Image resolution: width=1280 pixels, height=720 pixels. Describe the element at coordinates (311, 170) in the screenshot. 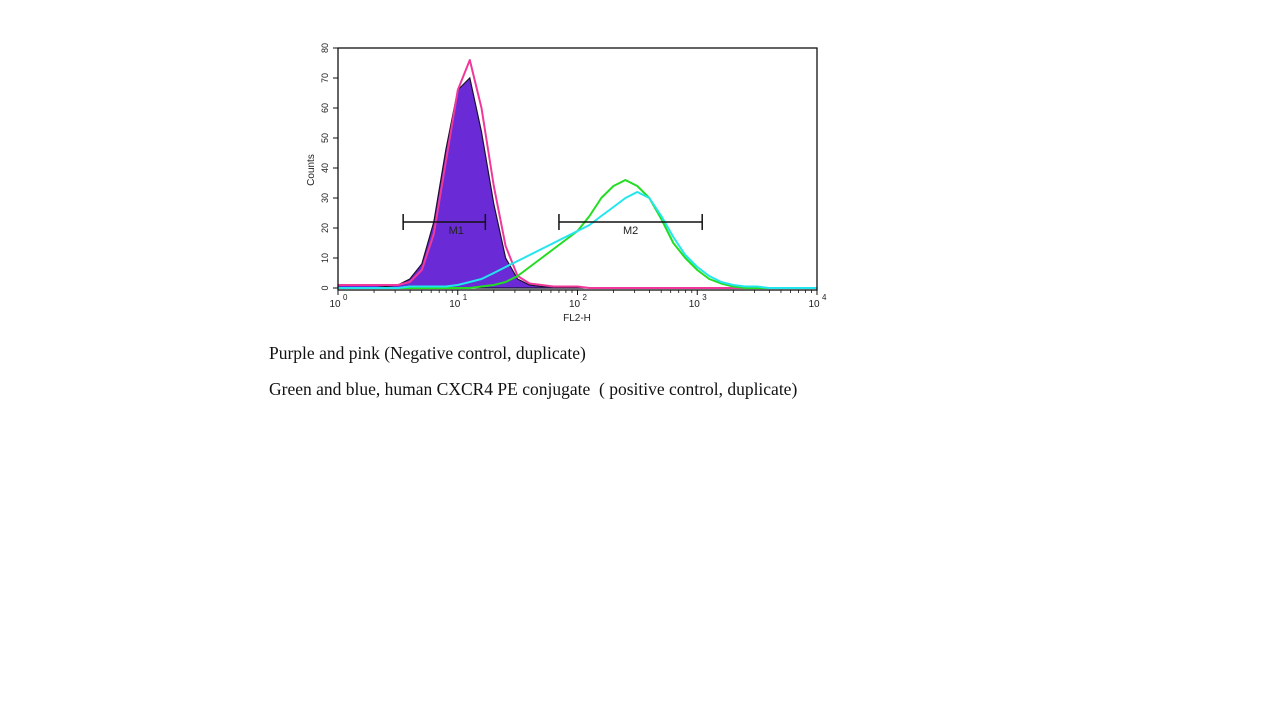

I see `y-axis-label: Counts` at that location.